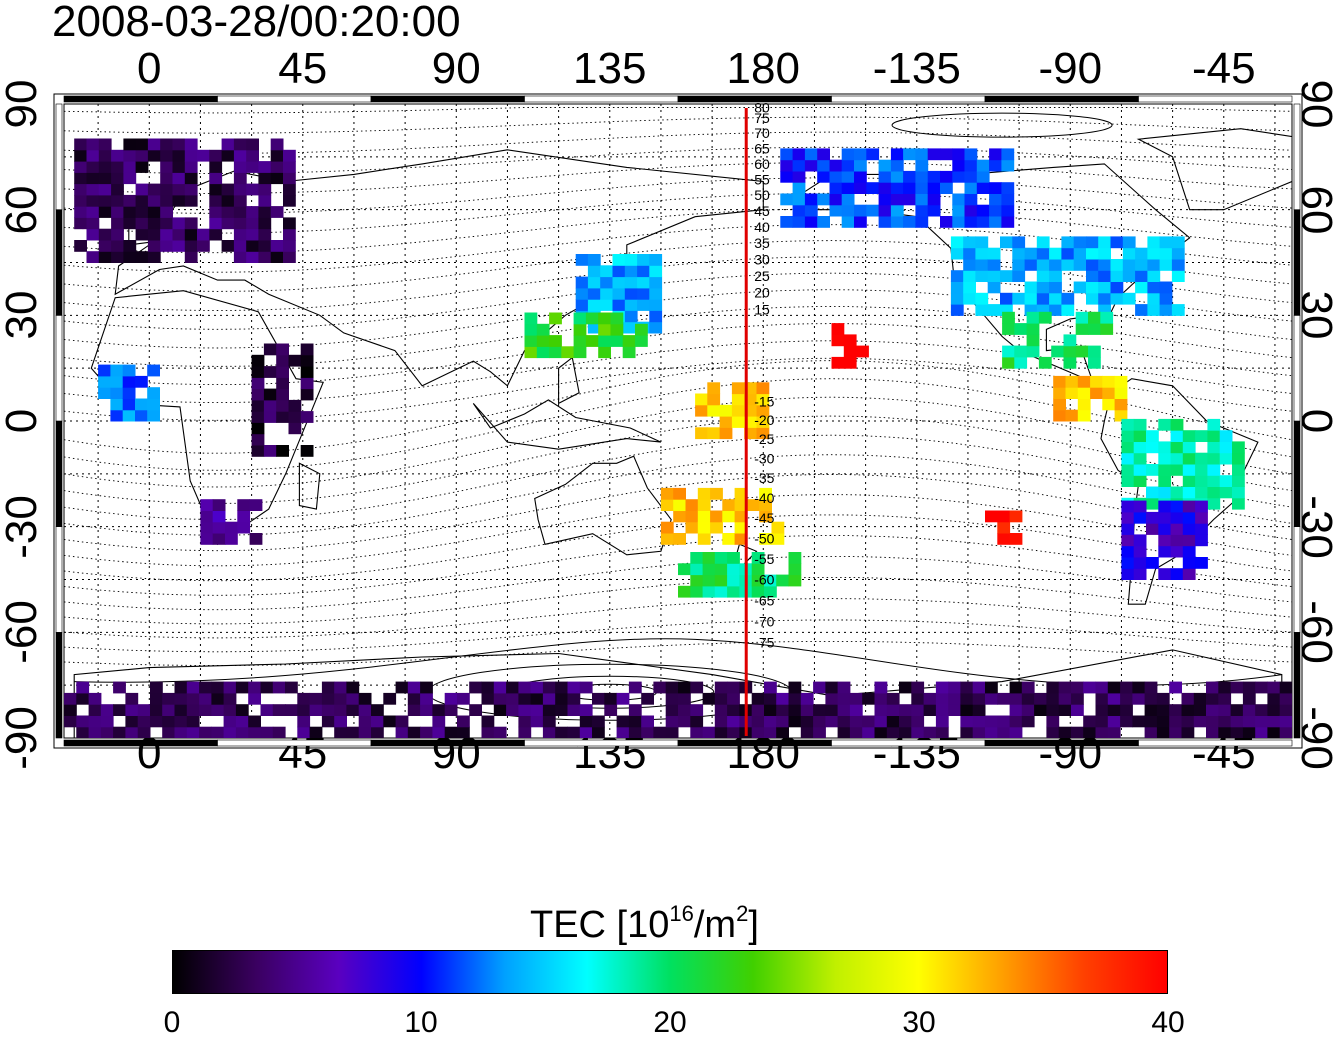 This screenshot has width=1340, height=1042. What do you see at coordinates (762, 108) in the screenshot?
I see `mag-lat-label: 80` at bounding box center [762, 108].